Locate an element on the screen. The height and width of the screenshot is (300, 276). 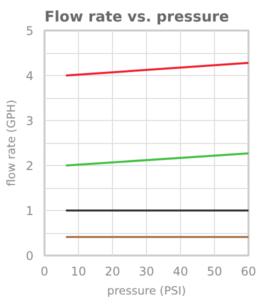
x-tick-label: 30 is located at coordinates (146, 271).